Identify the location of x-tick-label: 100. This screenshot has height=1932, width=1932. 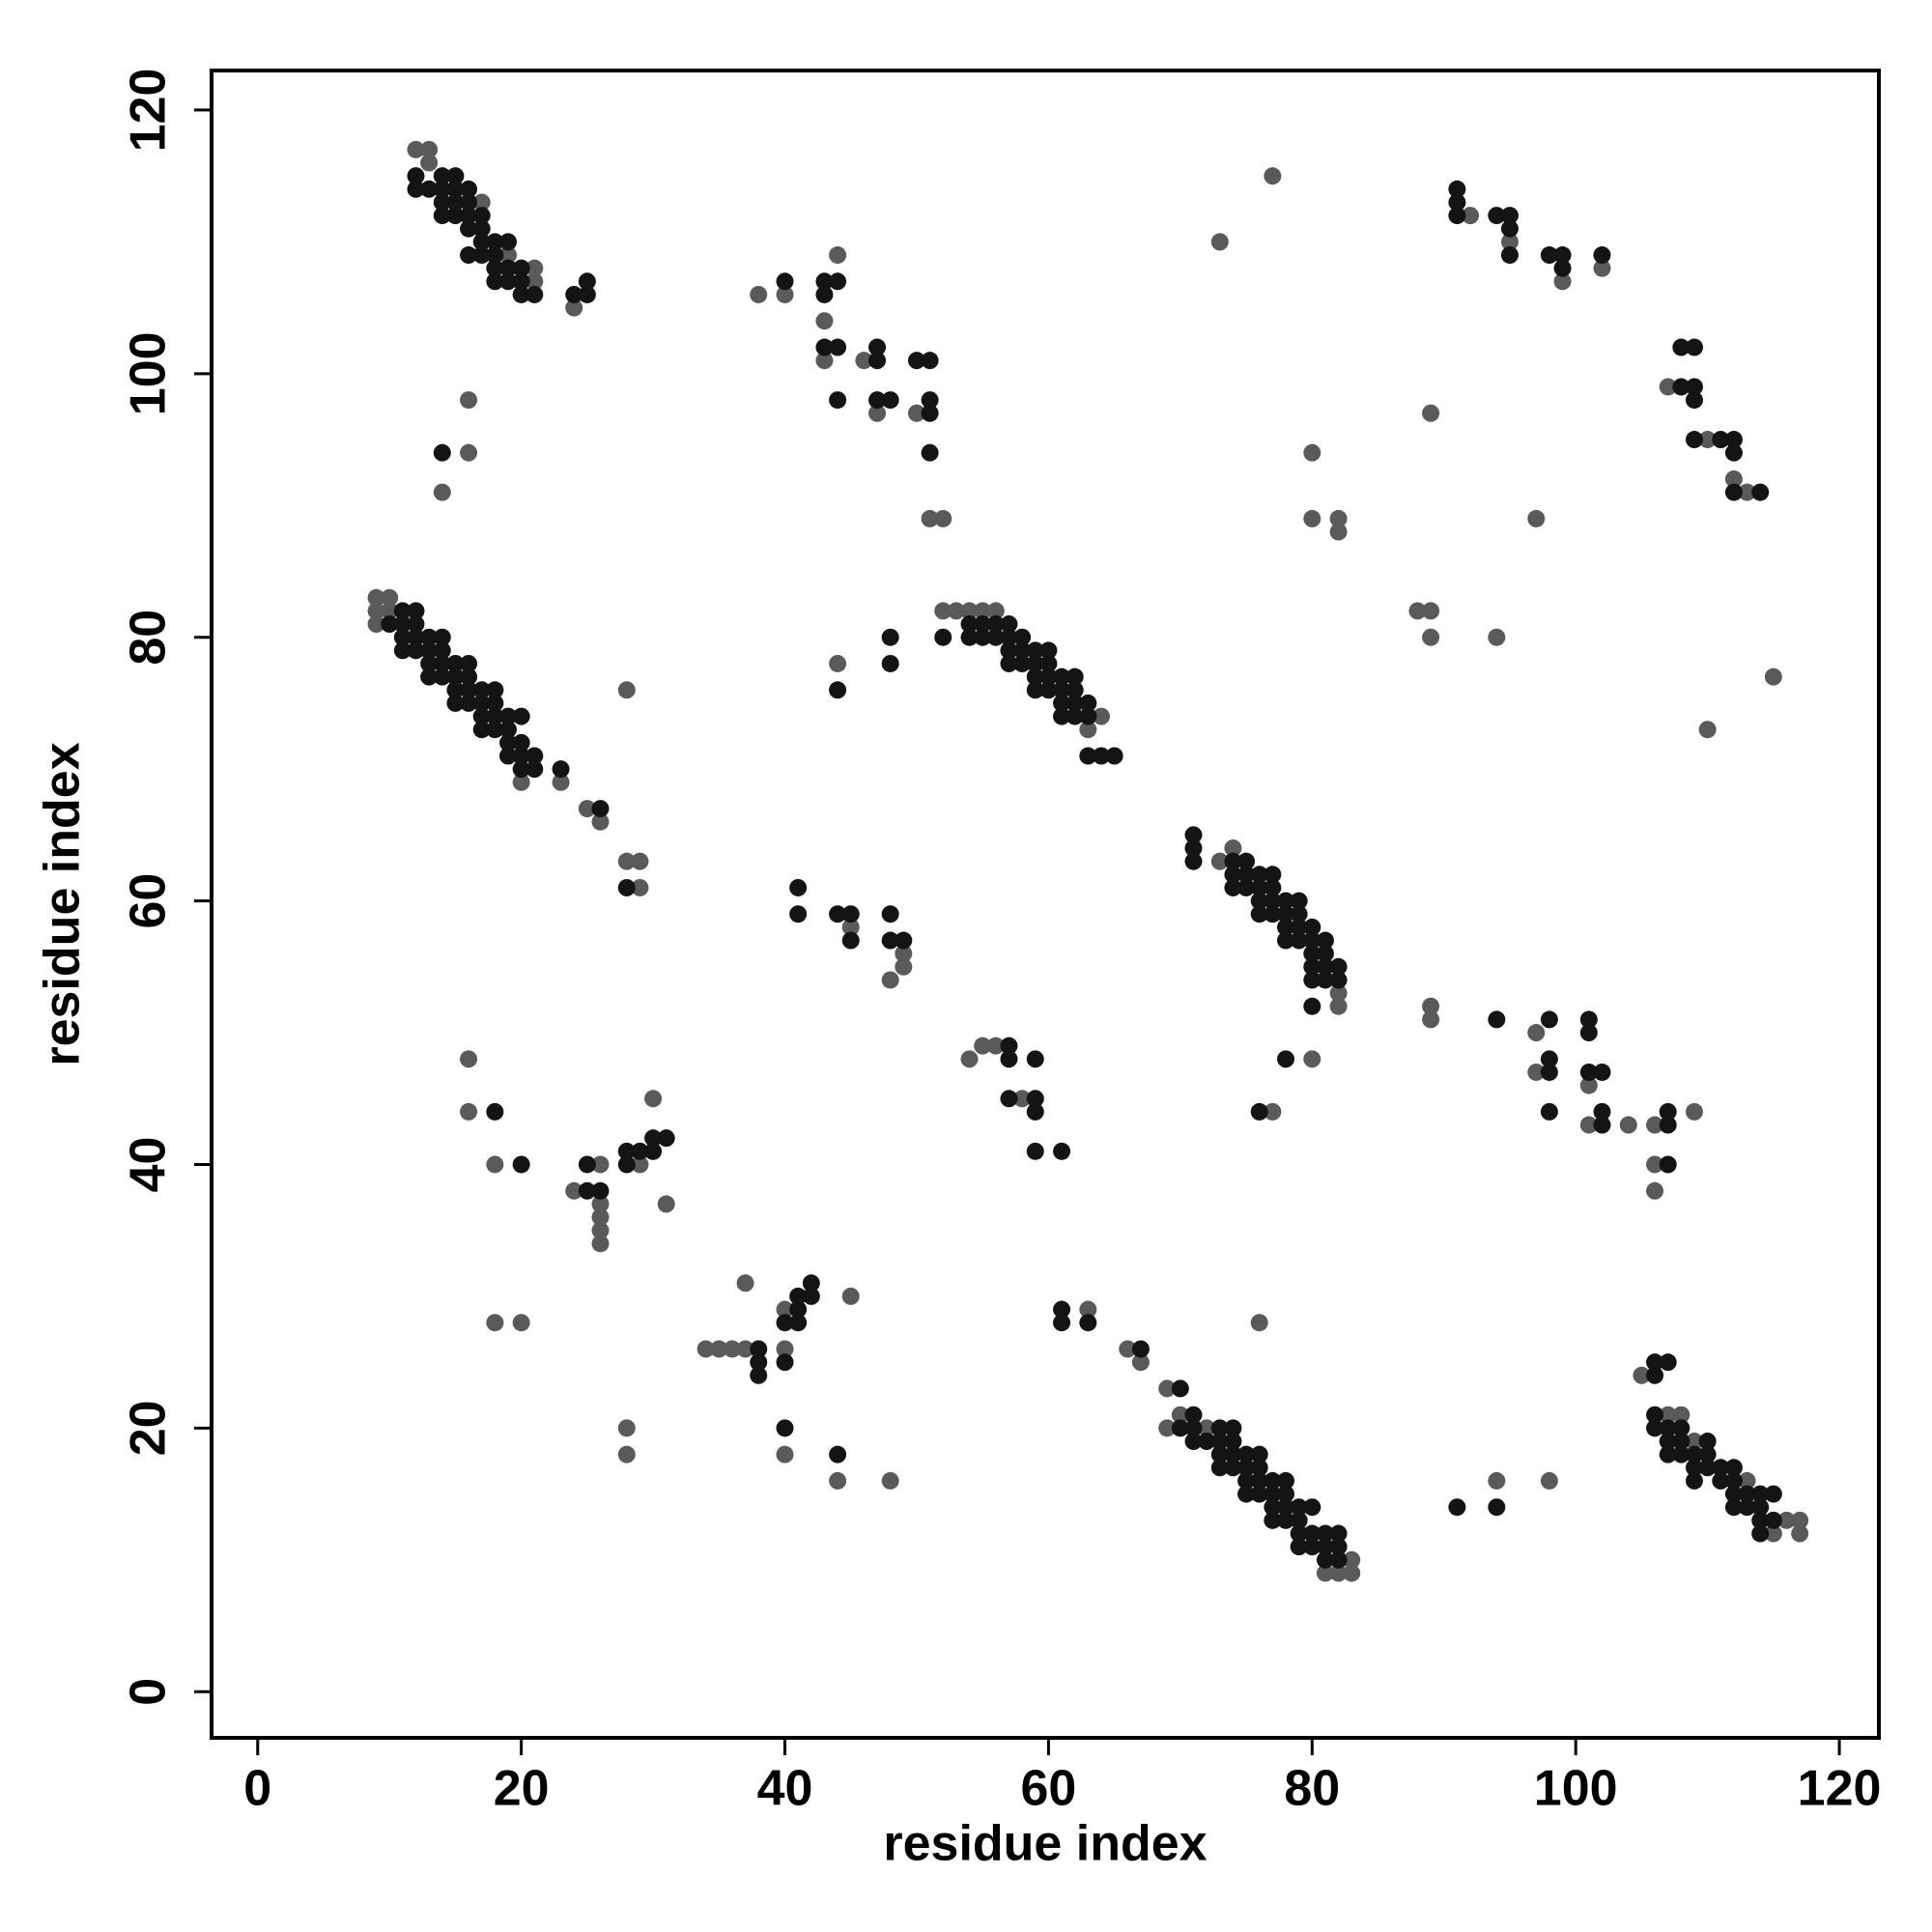
(1576, 1789).